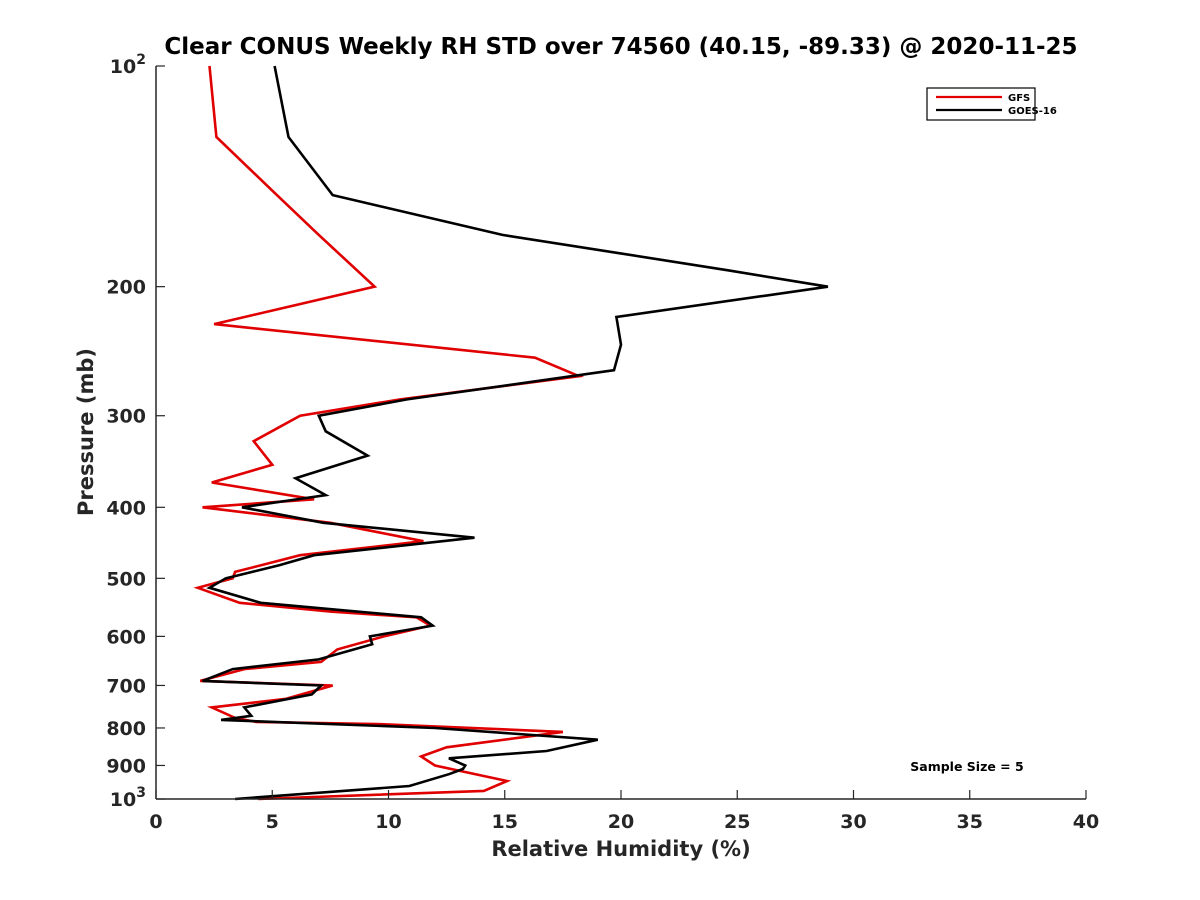  What do you see at coordinates (737, 822) in the screenshot?
I see `x-tick-label: 25` at bounding box center [737, 822].